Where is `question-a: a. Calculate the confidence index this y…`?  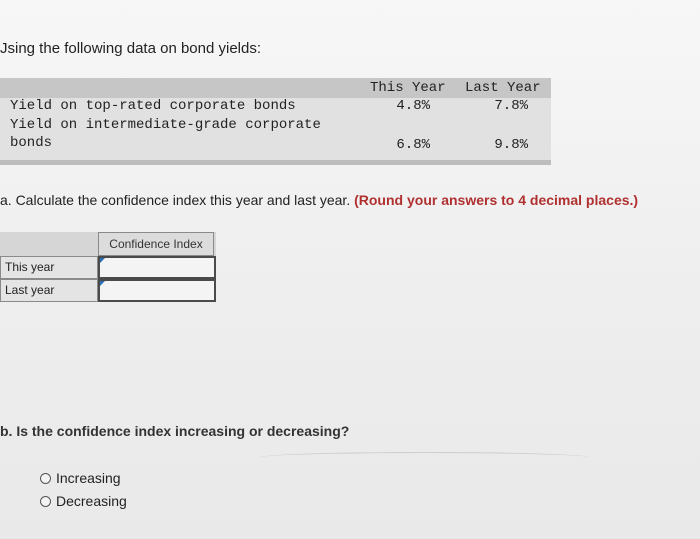
question-a: a. Calculate the confidence index this y… is located at coordinates (319, 200).